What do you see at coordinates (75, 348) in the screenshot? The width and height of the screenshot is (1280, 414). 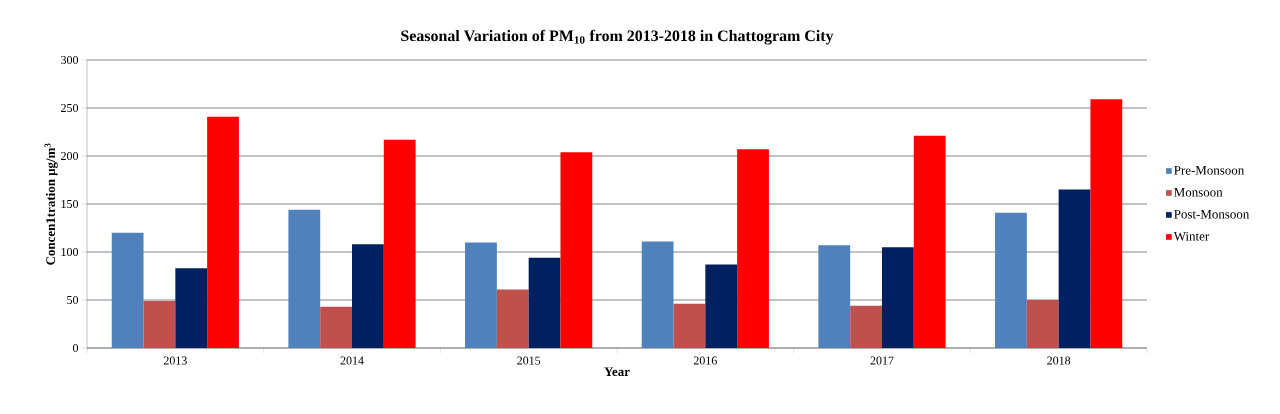 I see `y-tick-label: 0` at bounding box center [75, 348].